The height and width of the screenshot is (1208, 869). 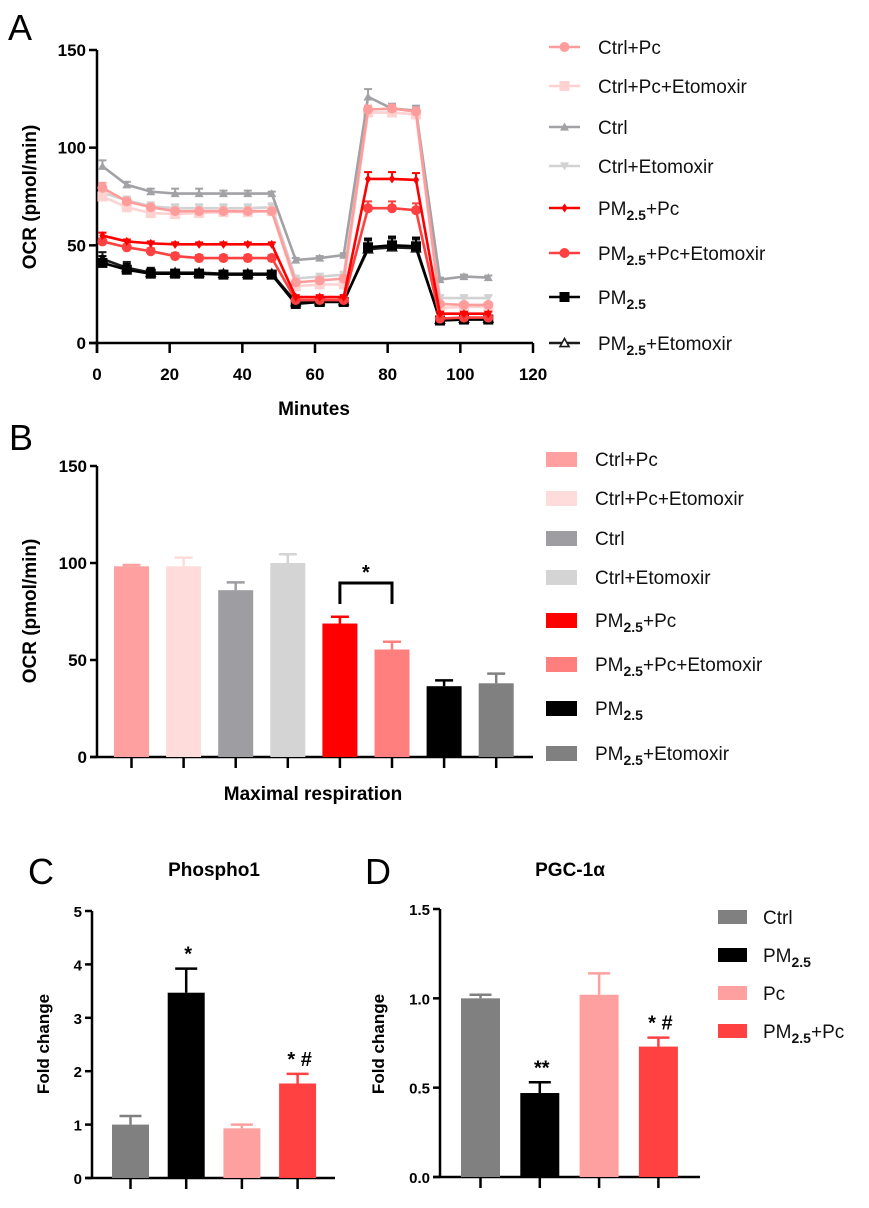 I want to click on legend-item: Ctrl+Pc, so click(x=605, y=48).